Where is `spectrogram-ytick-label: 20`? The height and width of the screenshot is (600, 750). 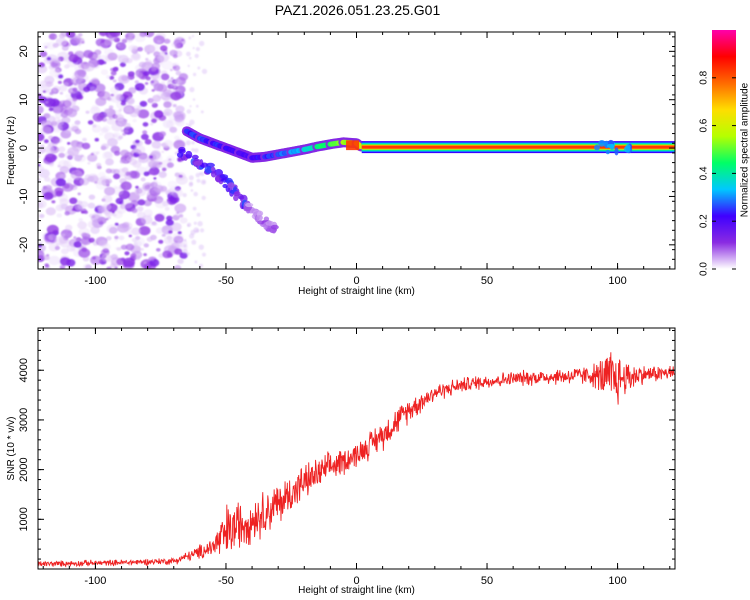 spectrogram-ytick-label: 20 is located at coordinates (24, 51).